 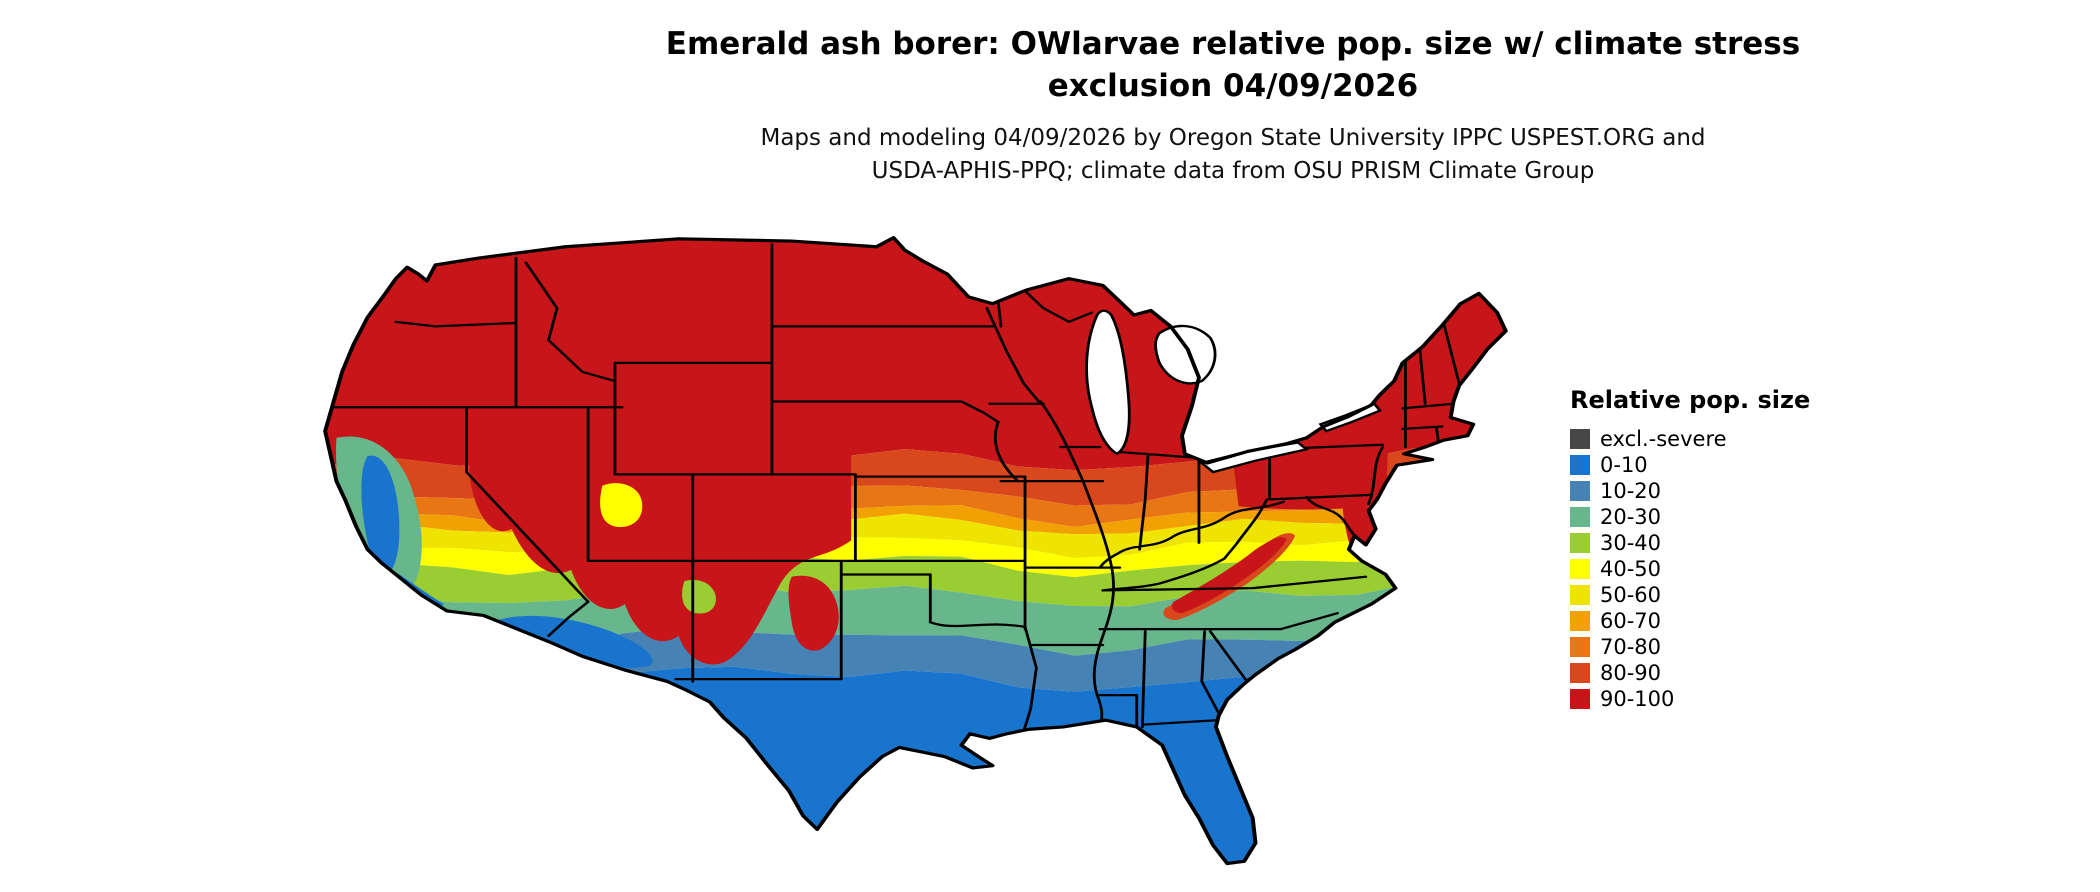 I want to click on legend-label: 90-100, so click(x=1637, y=698).